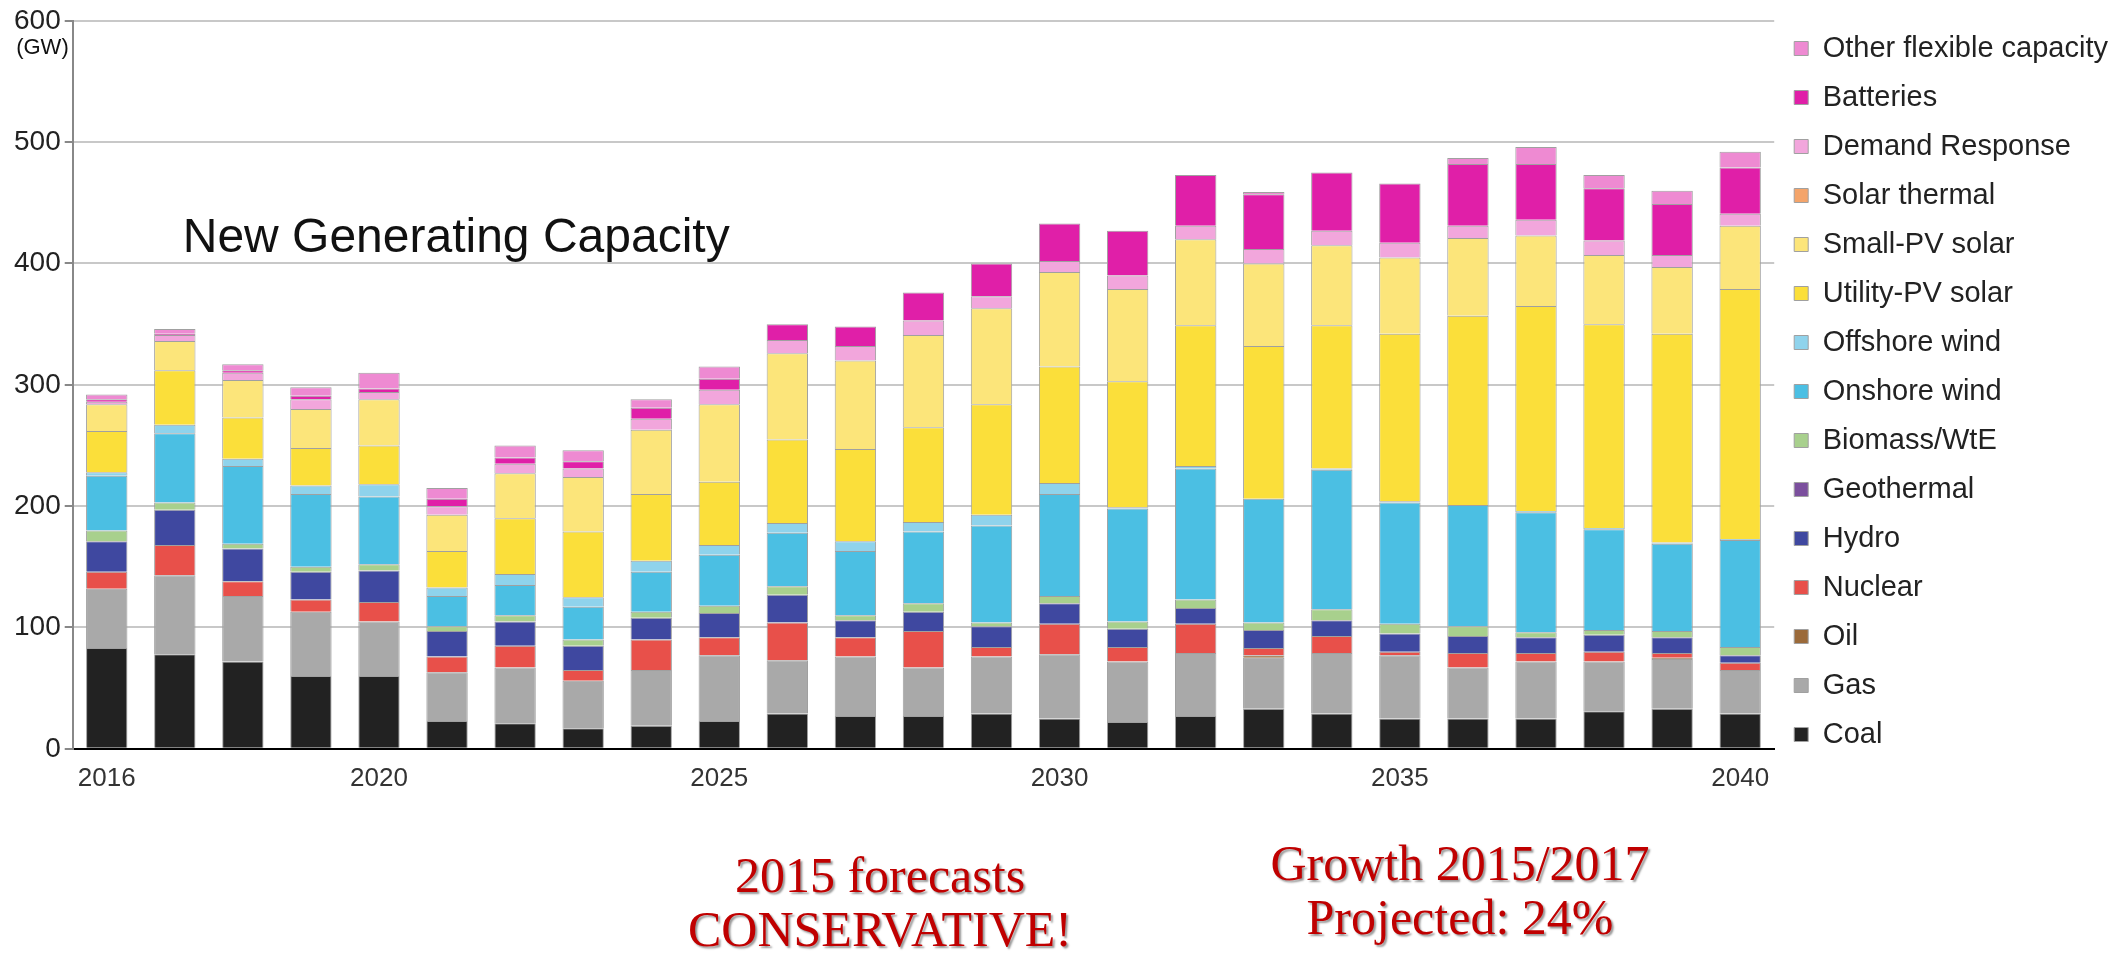 This screenshot has height=961, width=2128. What do you see at coordinates (1399, 776) in the screenshot?
I see `x-tick-label: 2035` at bounding box center [1399, 776].